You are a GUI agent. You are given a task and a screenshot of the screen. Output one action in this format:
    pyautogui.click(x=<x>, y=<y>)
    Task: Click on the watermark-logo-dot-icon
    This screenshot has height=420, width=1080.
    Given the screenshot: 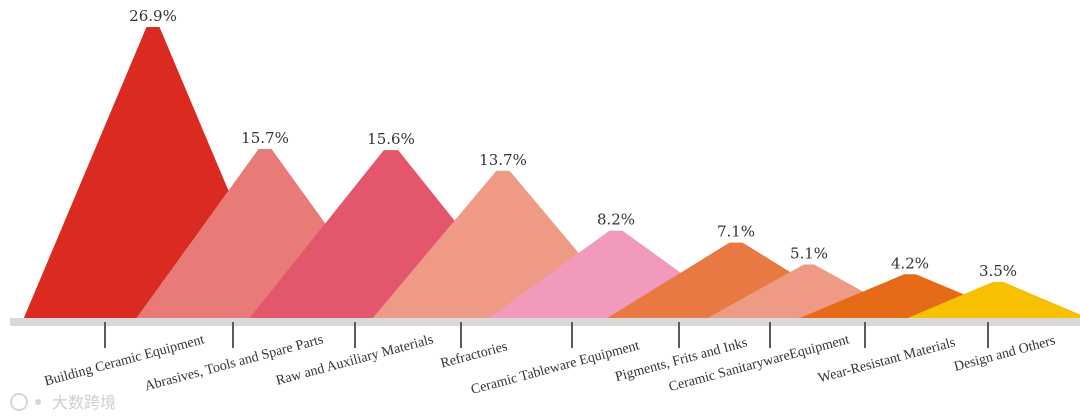 What is the action you would take?
    pyautogui.click(x=38, y=402)
    